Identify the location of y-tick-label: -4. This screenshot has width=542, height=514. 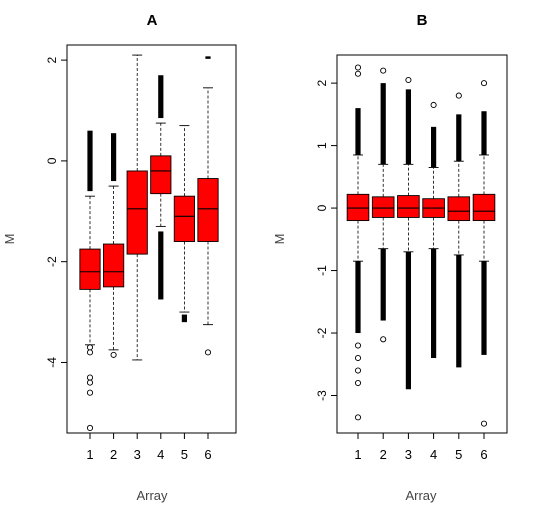
(52, 362).